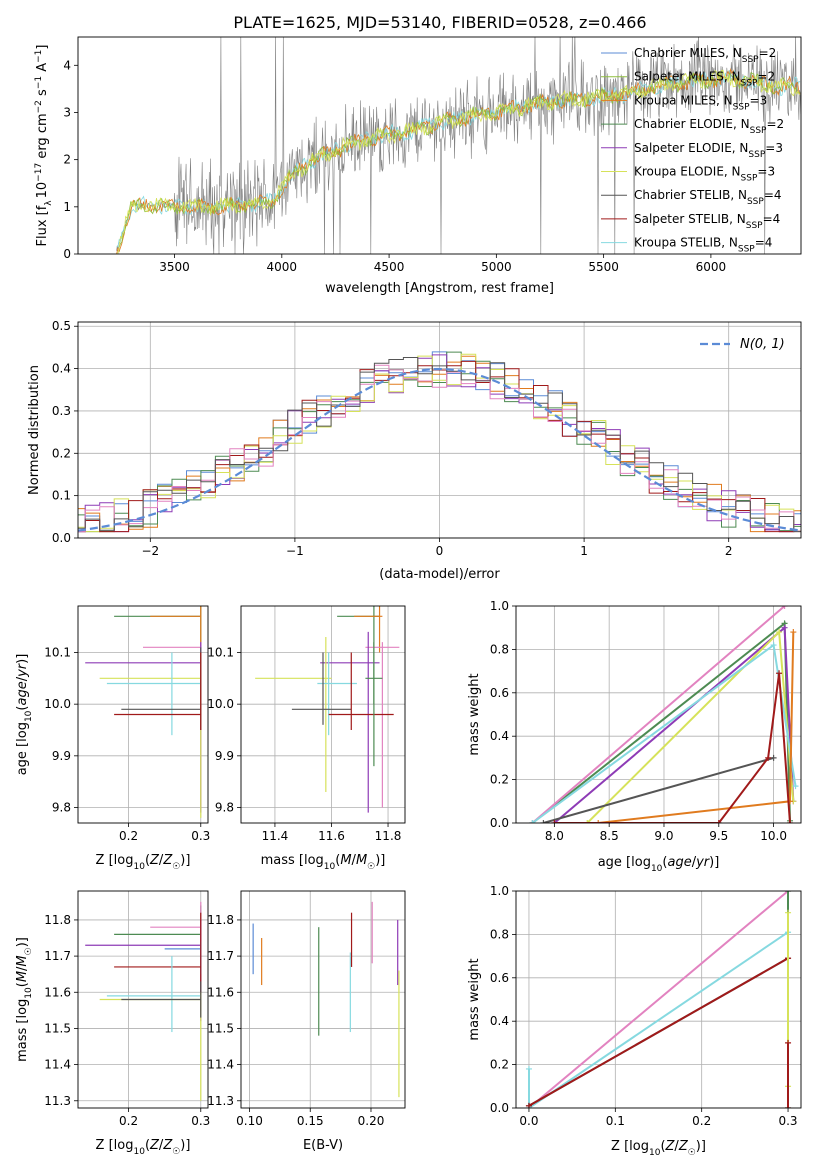 The image size is (819, 1170). I want to click on x-tick-label: 5000, so click(496, 267).